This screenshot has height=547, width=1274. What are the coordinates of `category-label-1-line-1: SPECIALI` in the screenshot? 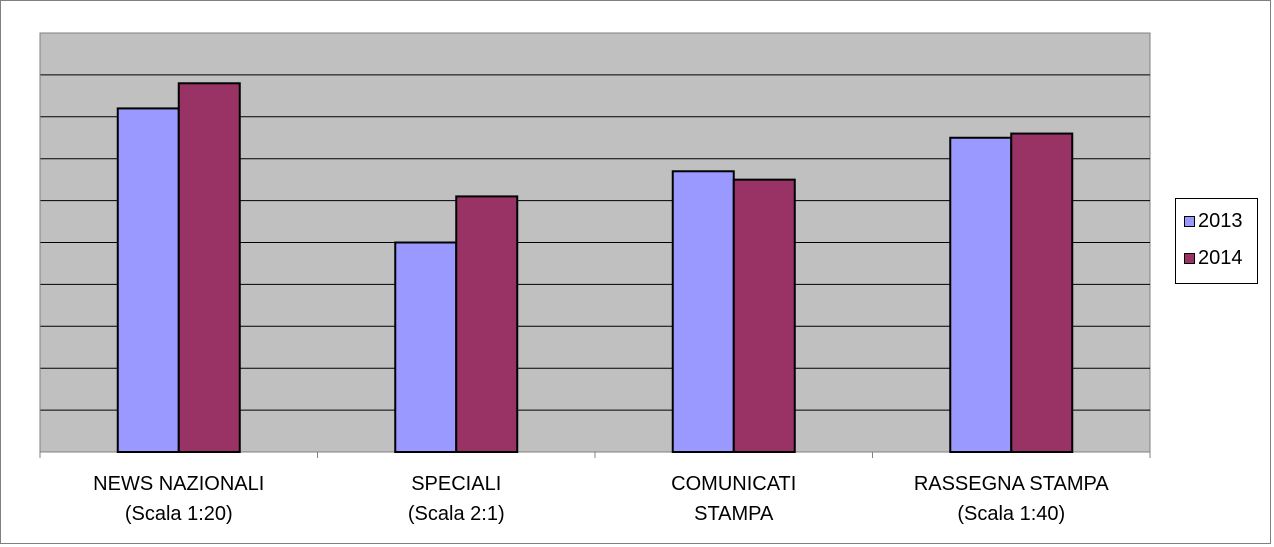 It's located at (456, 484).